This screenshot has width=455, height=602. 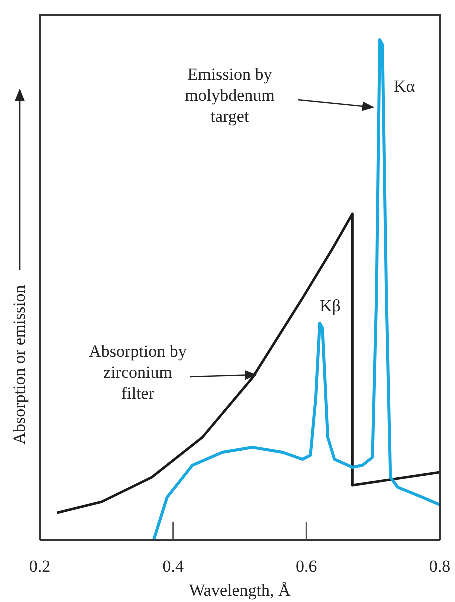 What do you see at coordinates (405, 86) in the screenshot?
I see `annotation: Kα` at bounding box center [405, 86].